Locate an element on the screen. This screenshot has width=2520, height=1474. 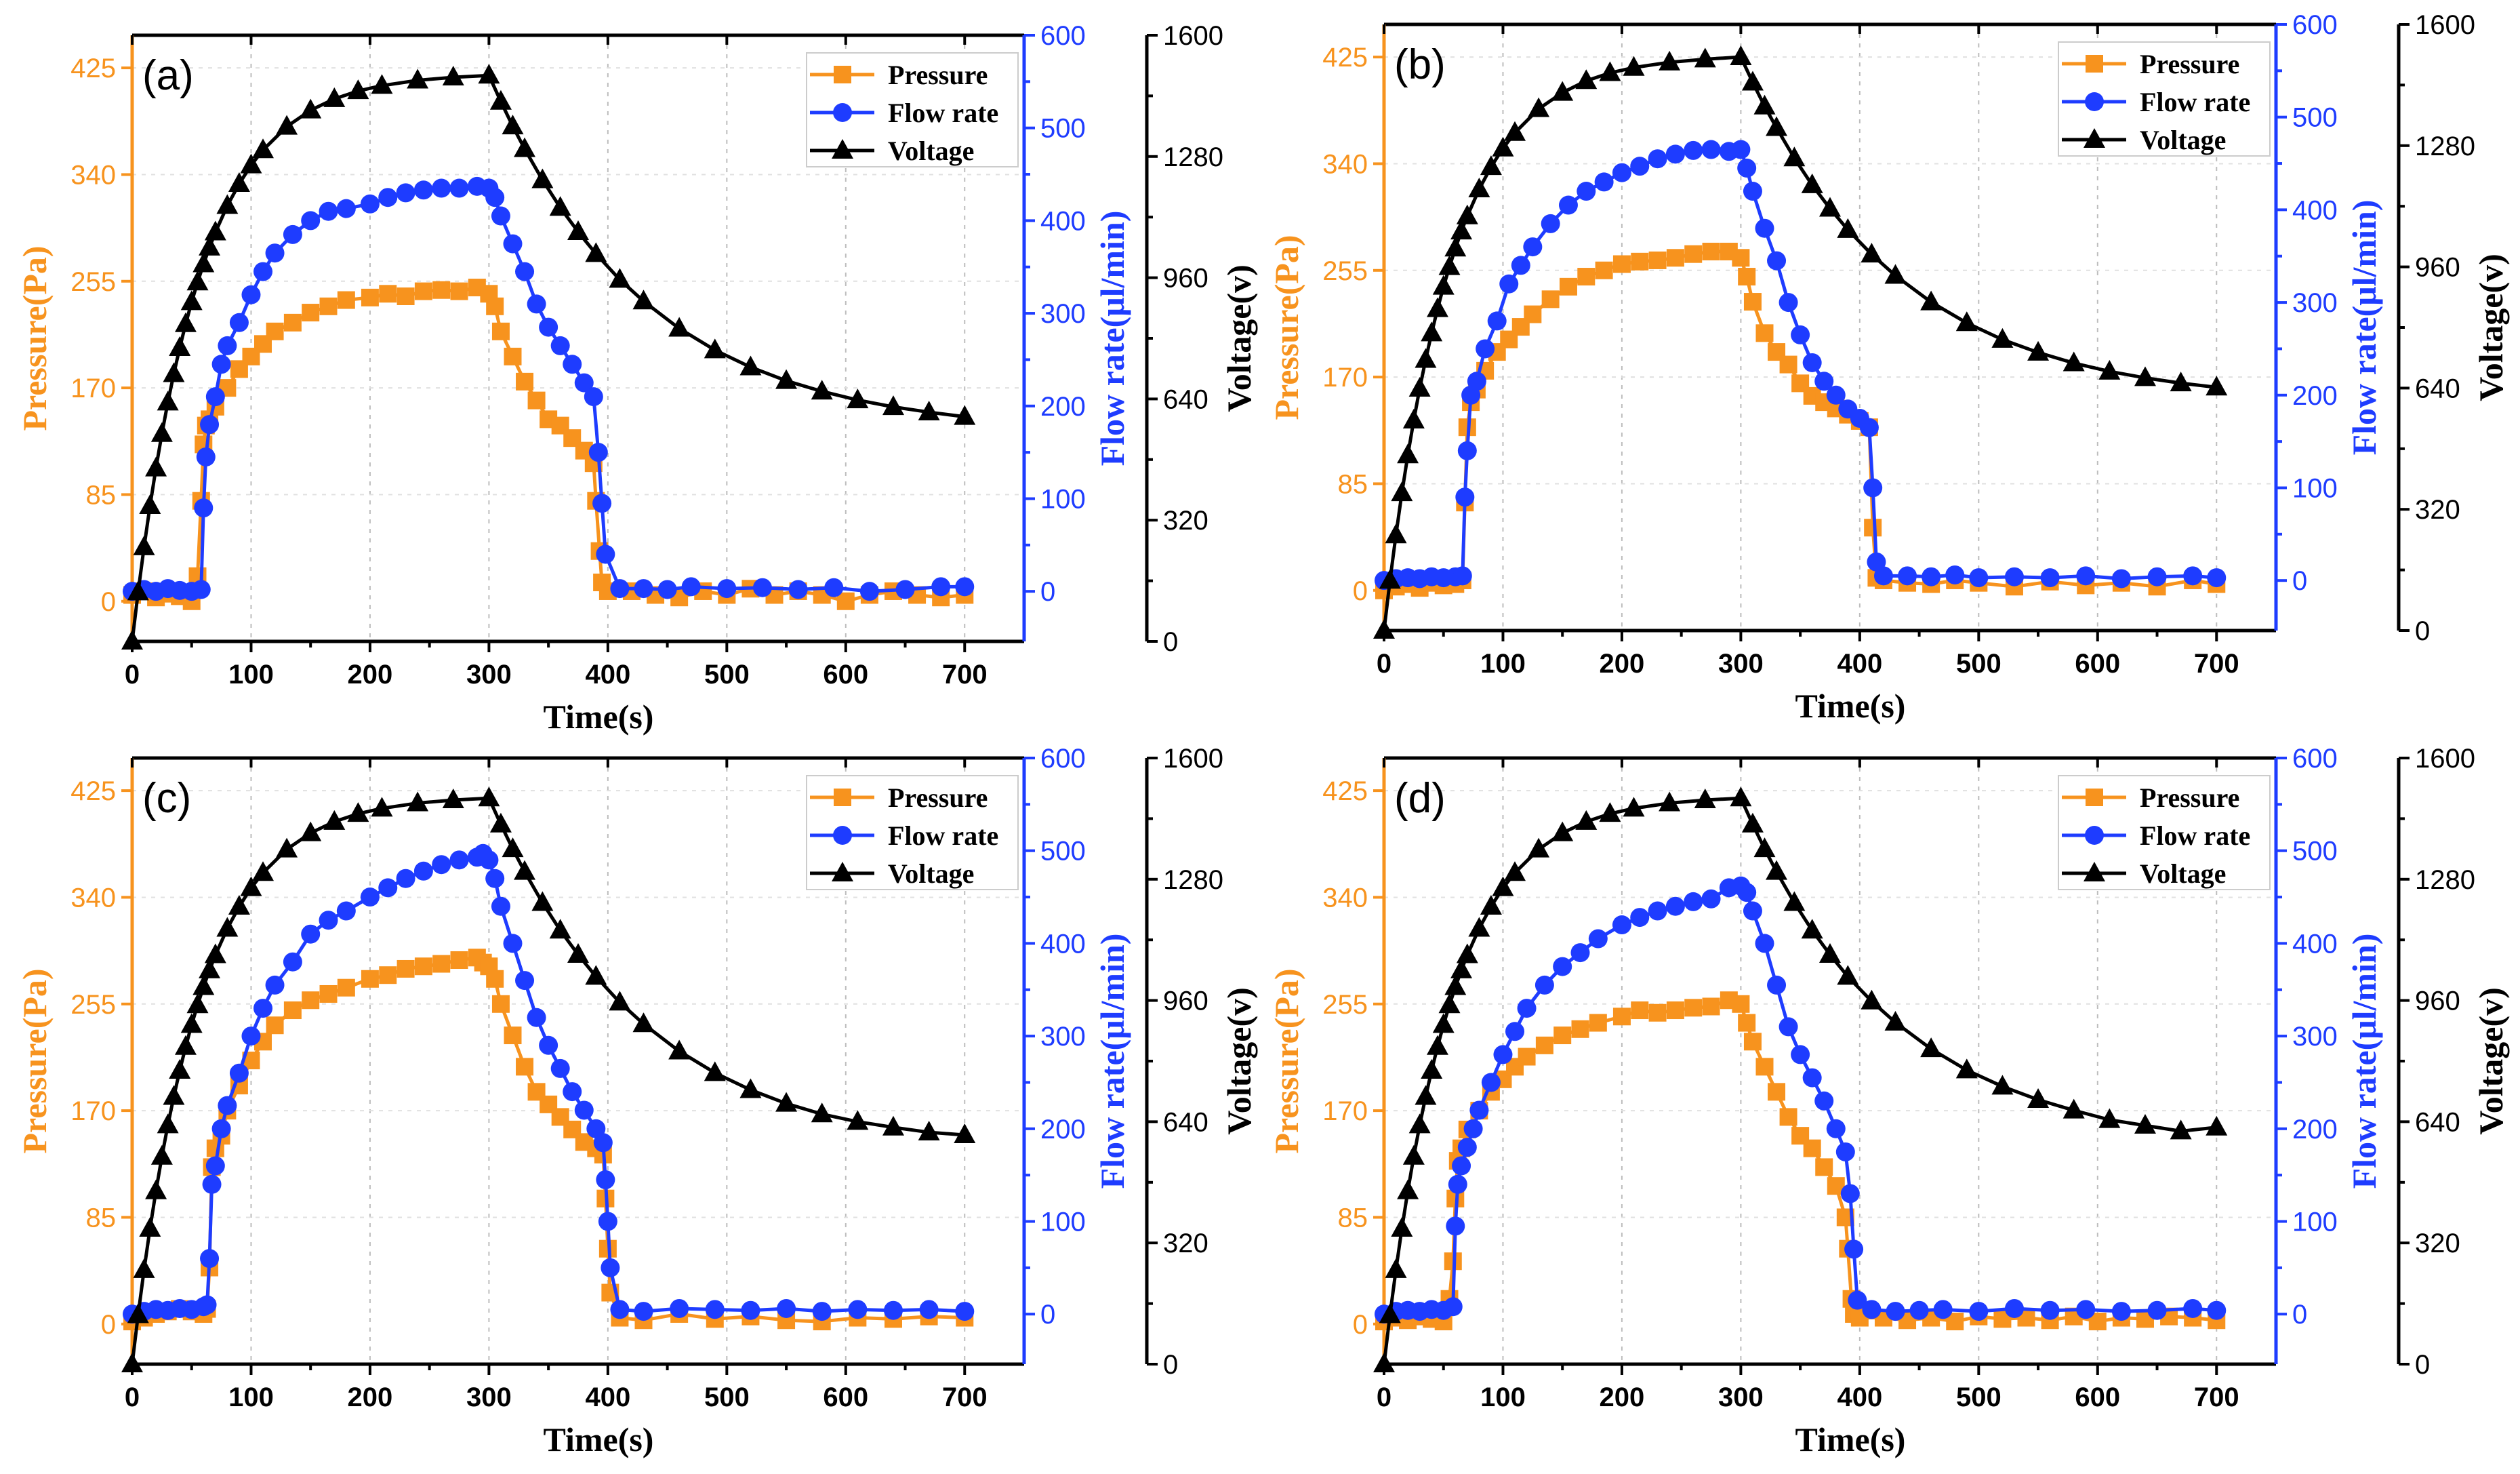
legend-label: Flow rate is located at coordinates (2195, 835).